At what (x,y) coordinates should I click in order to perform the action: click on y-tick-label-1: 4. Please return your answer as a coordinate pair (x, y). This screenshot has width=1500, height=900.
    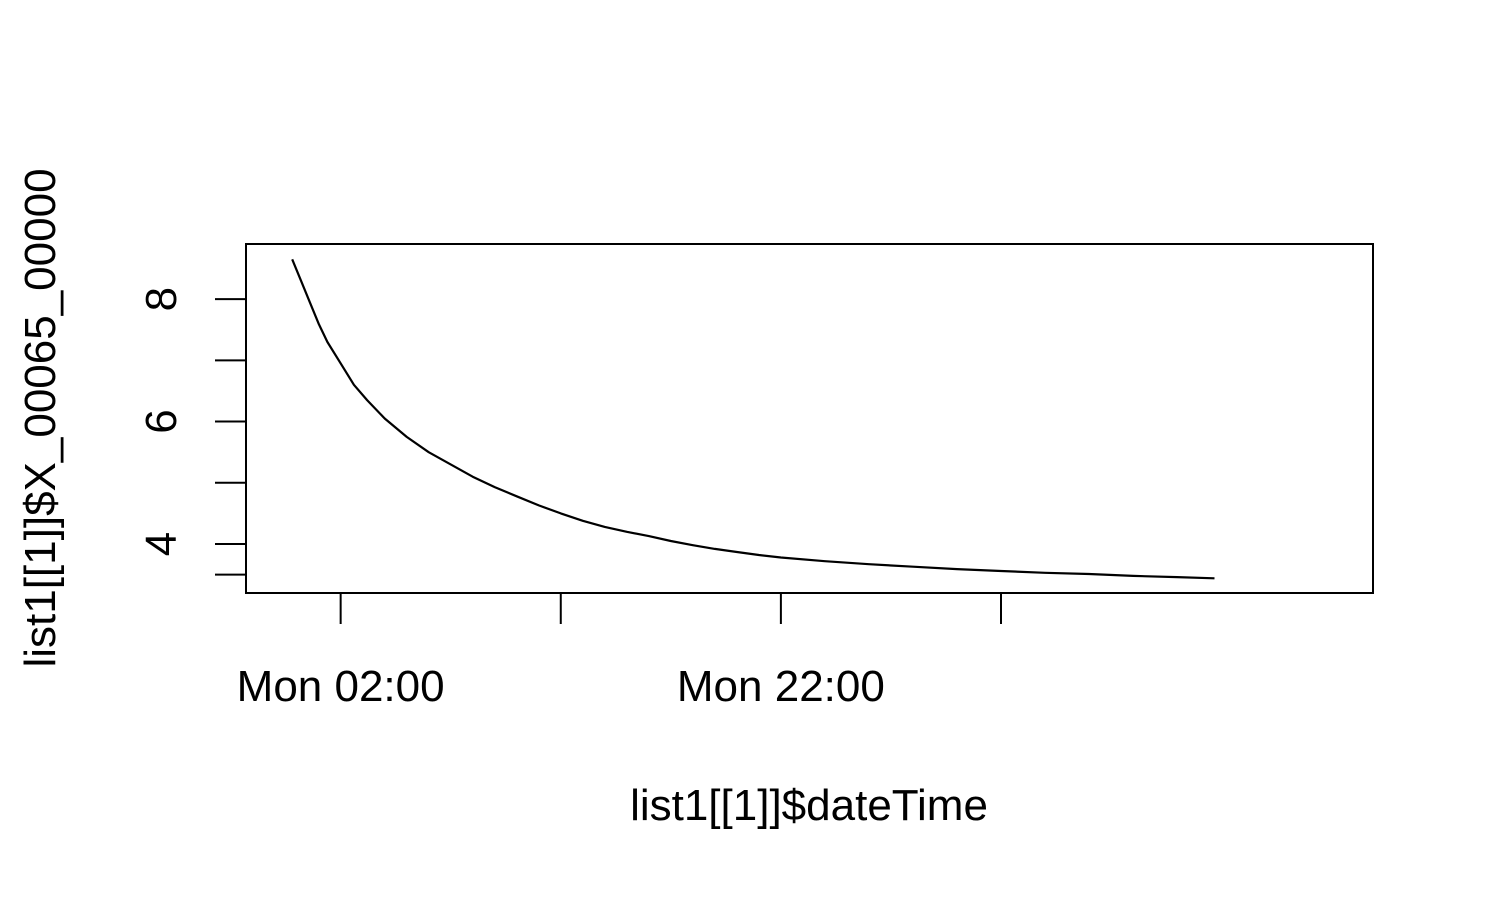
    Looking at the image, I should click on (161, 544).